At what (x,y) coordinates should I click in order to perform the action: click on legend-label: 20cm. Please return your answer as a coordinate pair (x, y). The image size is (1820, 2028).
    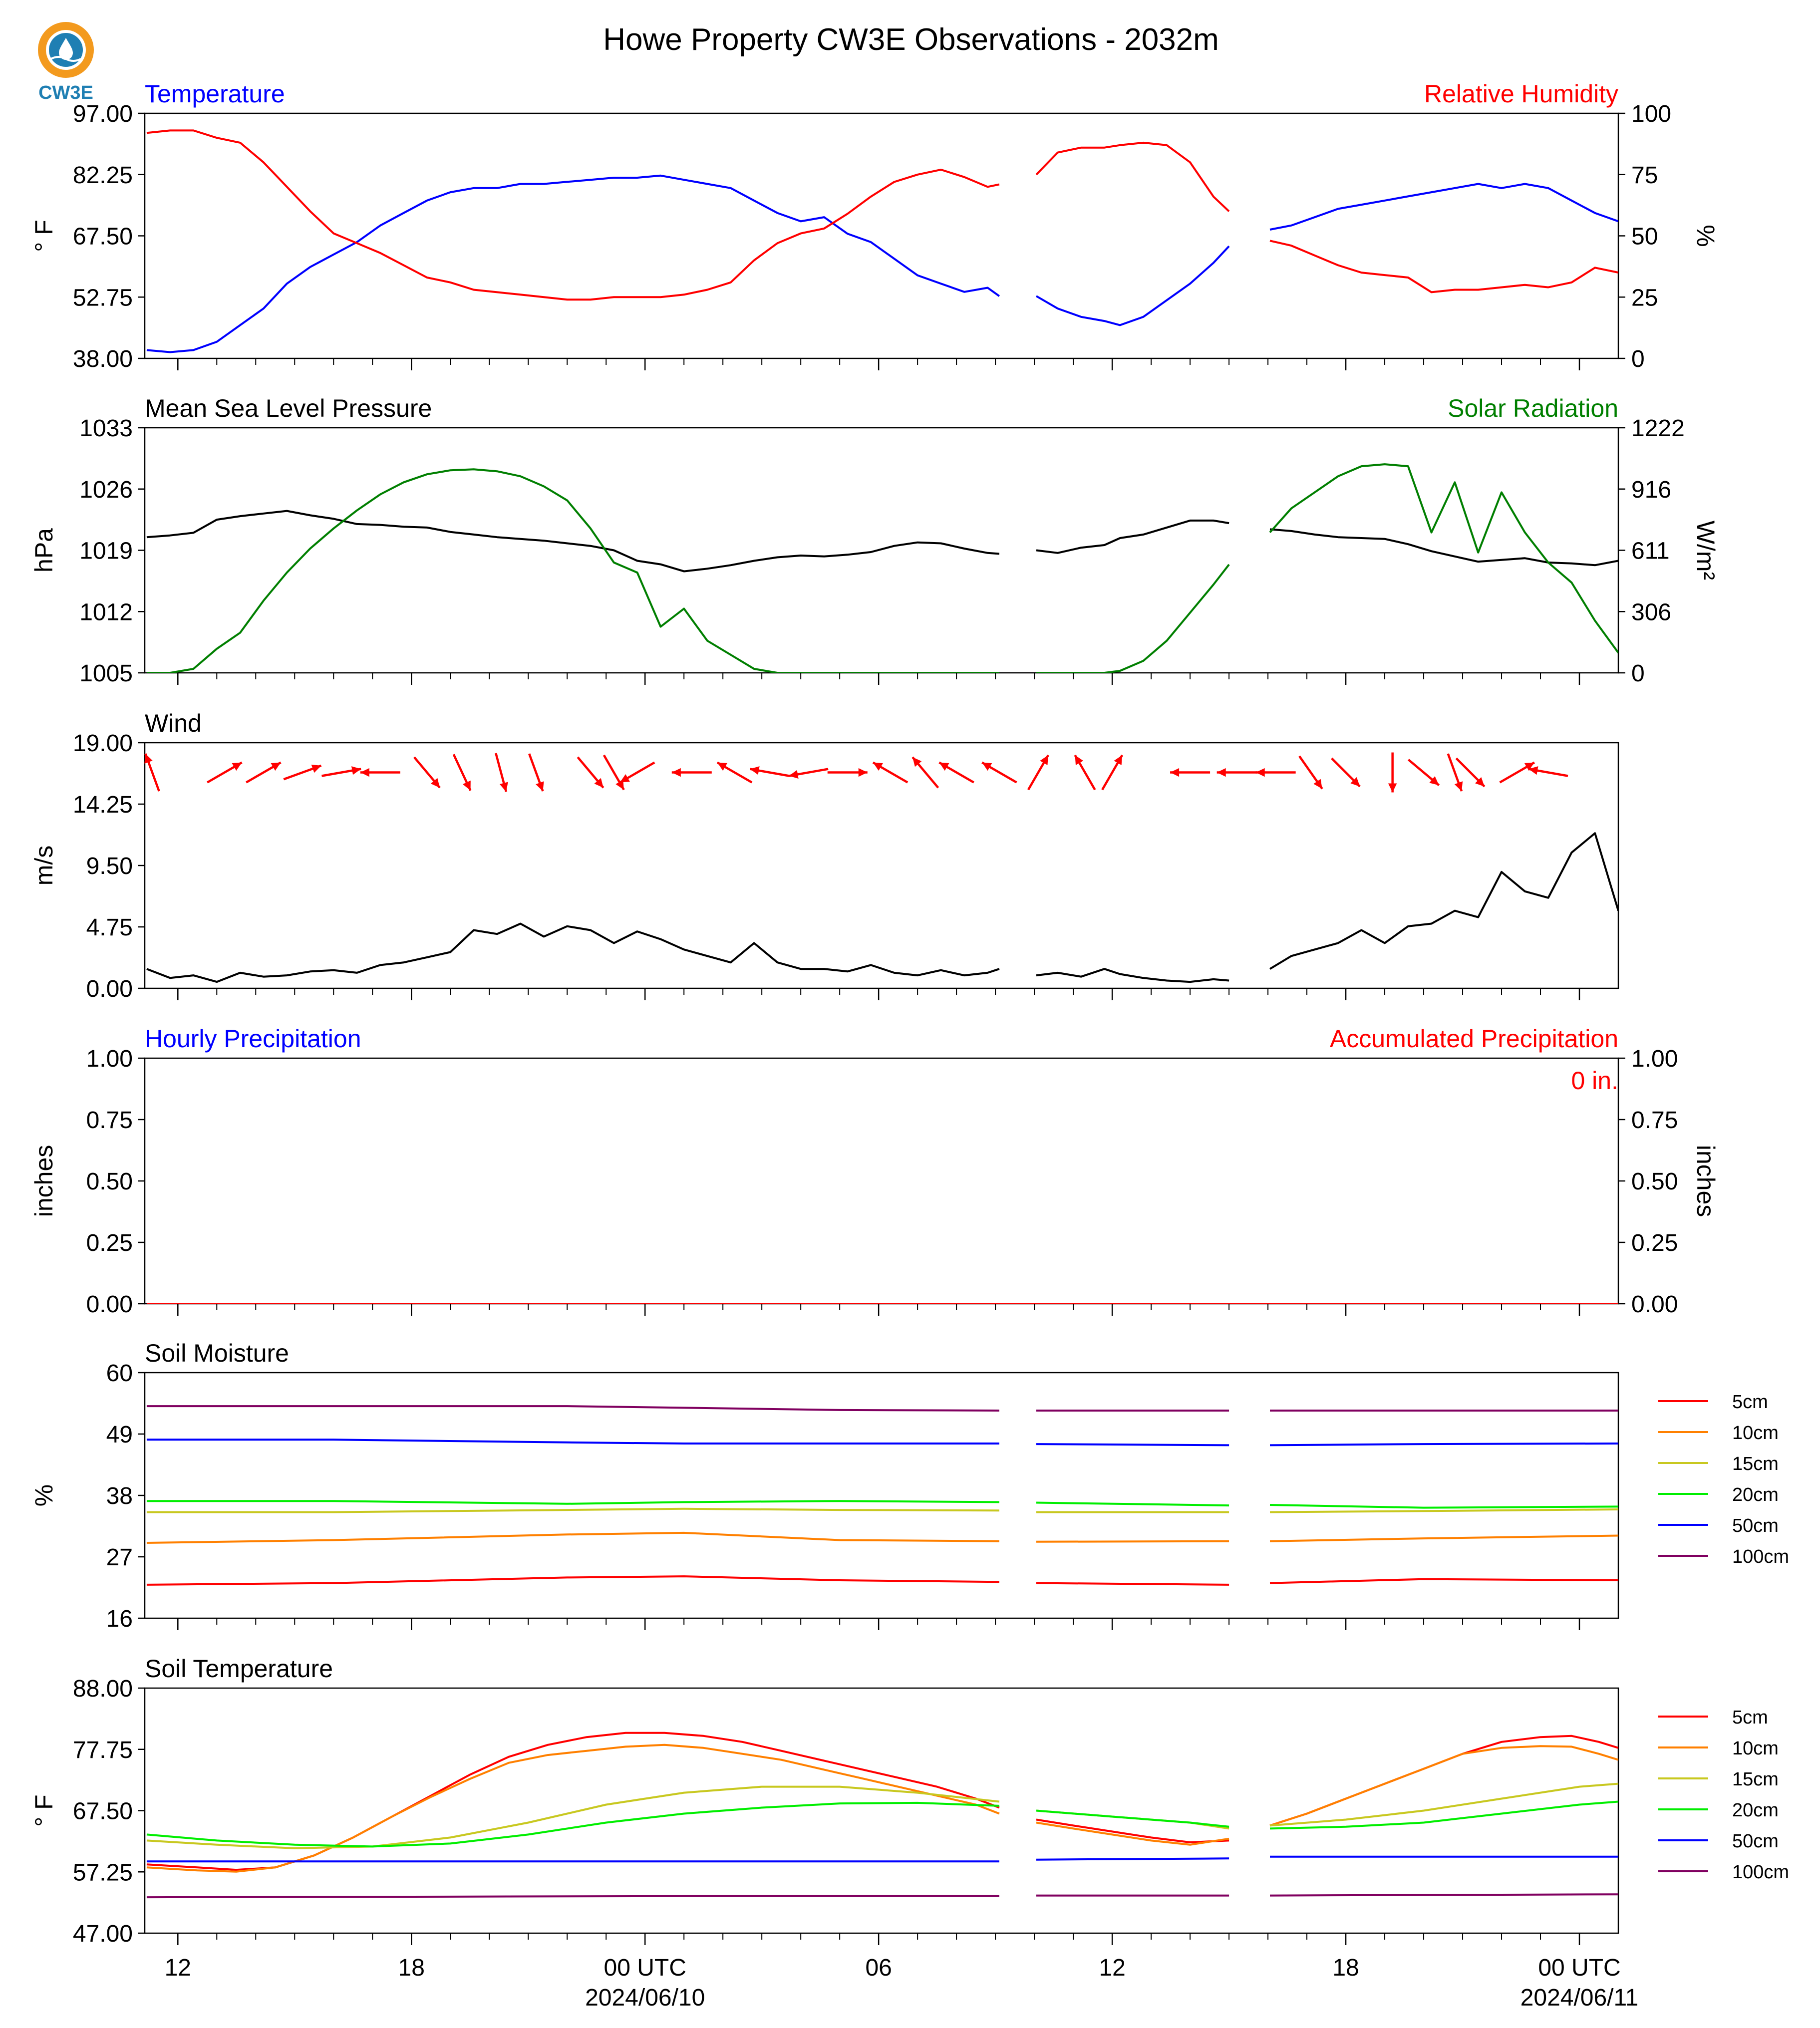
    Looking at the image, I should click on (1755, 1810).